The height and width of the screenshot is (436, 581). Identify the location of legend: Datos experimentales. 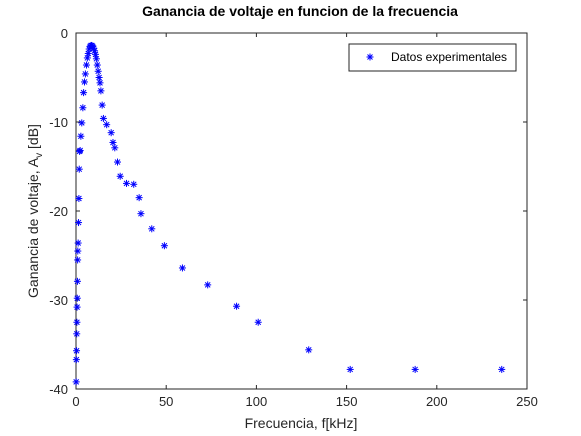
(432, 57).